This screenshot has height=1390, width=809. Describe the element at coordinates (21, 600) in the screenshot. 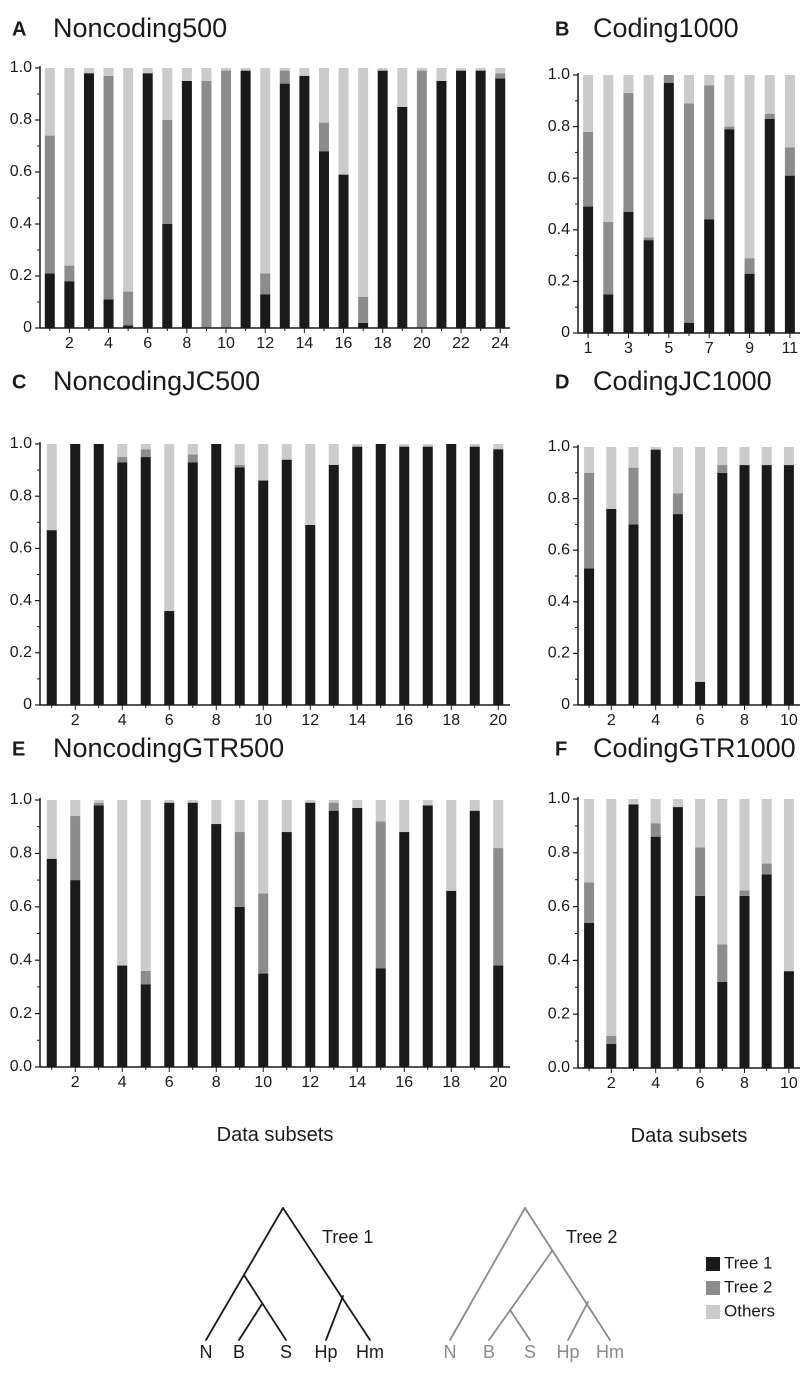

I see `y-tick-label: 0.4` at that location.